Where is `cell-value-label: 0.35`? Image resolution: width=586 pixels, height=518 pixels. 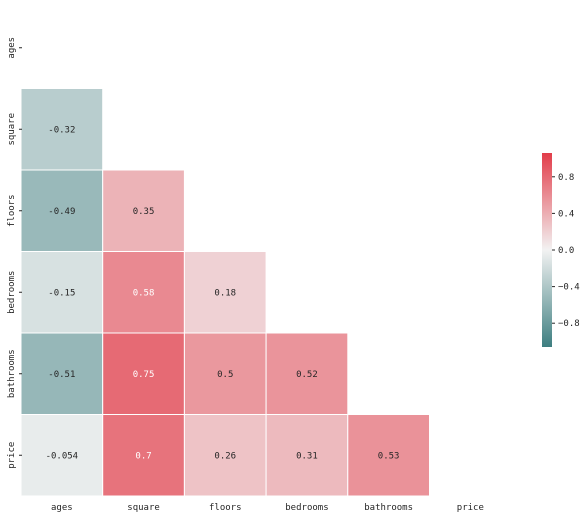
cell-value-label: 0.35 is located at coordinates (144, 212).